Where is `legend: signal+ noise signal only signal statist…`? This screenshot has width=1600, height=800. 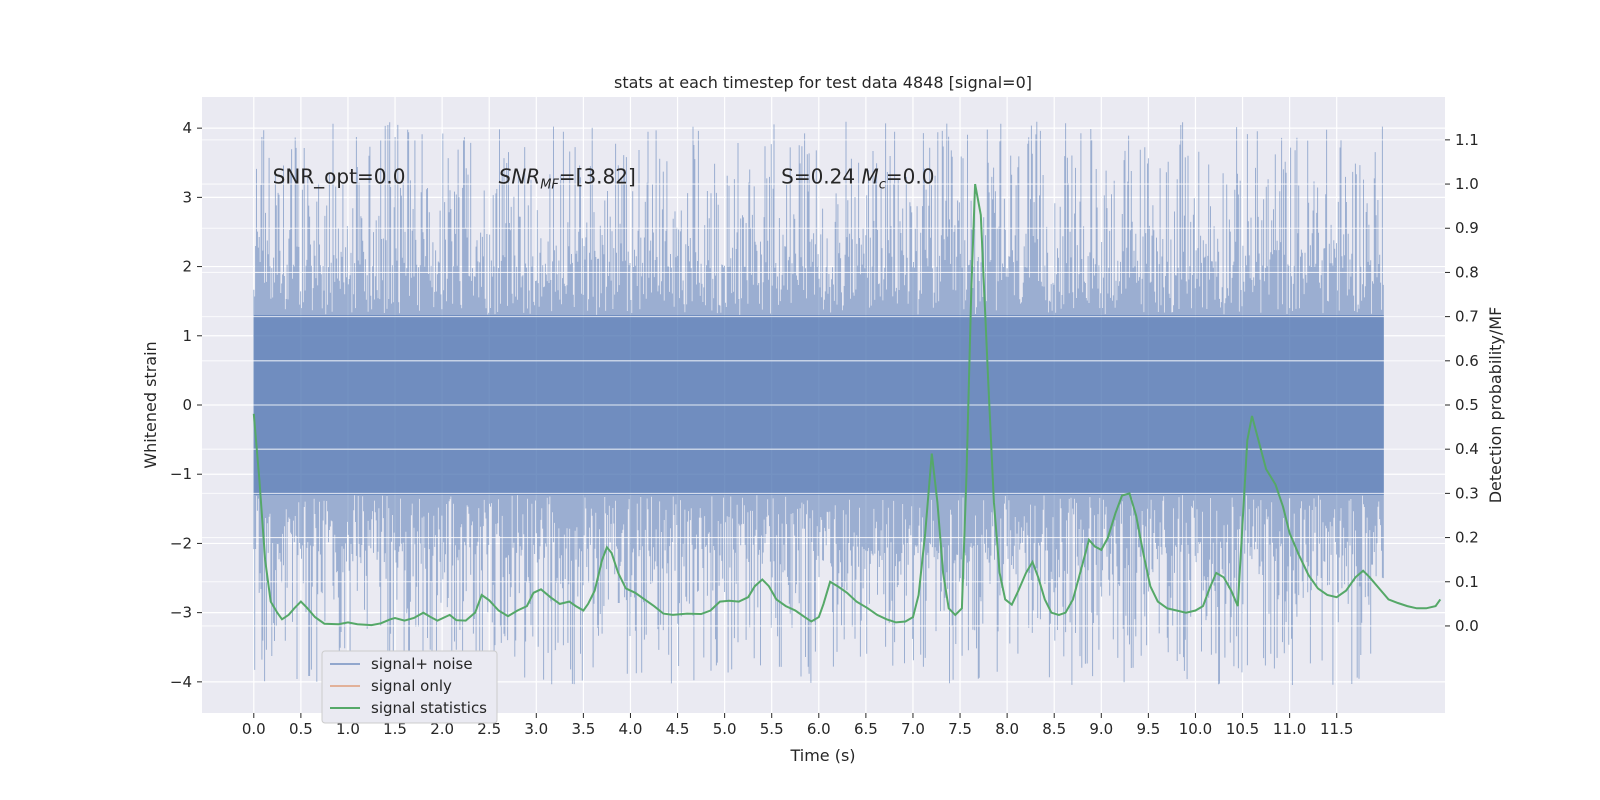
legend: signal+ noise signal only signal statist… is located at coordinates (409, 687).